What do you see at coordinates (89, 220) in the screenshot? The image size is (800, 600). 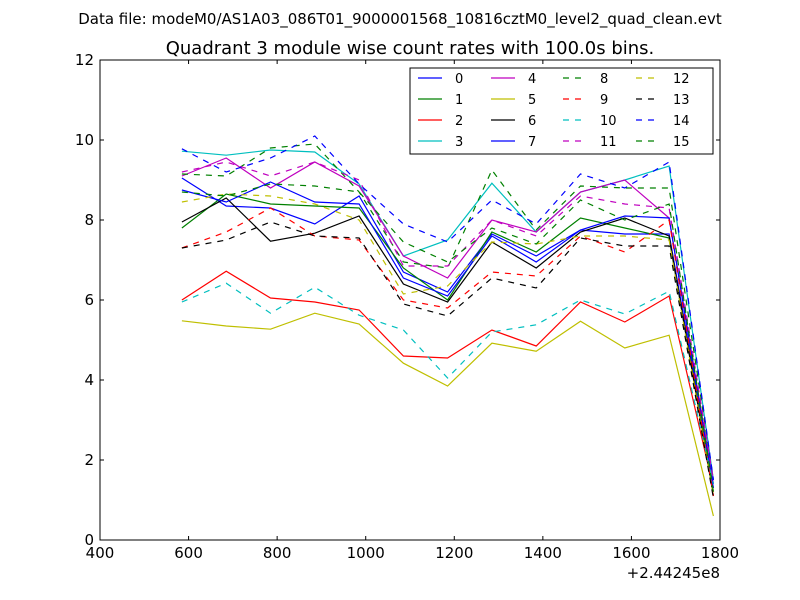 I see `y-tick-label: 8` at bounding box center [89, 220].